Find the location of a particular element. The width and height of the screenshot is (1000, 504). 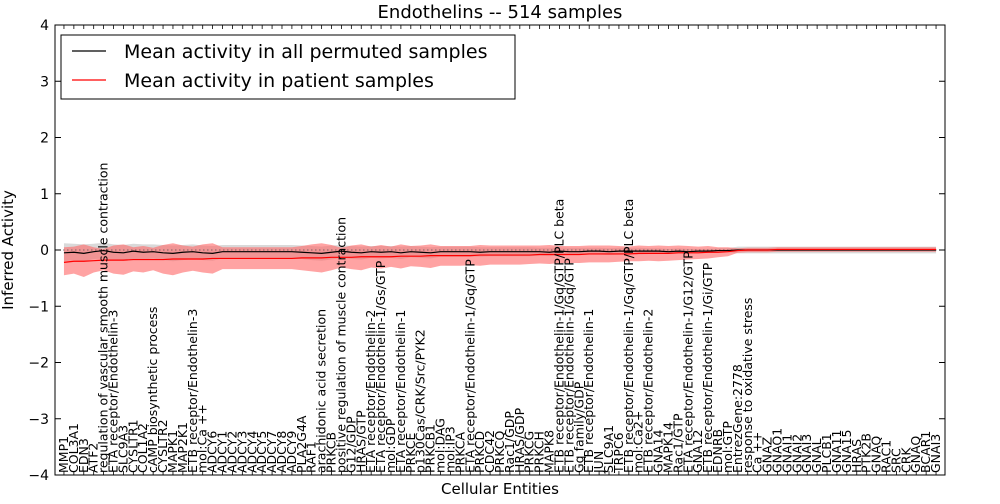

x-tick-label: GNA12 is located at coordinates (697, 452).